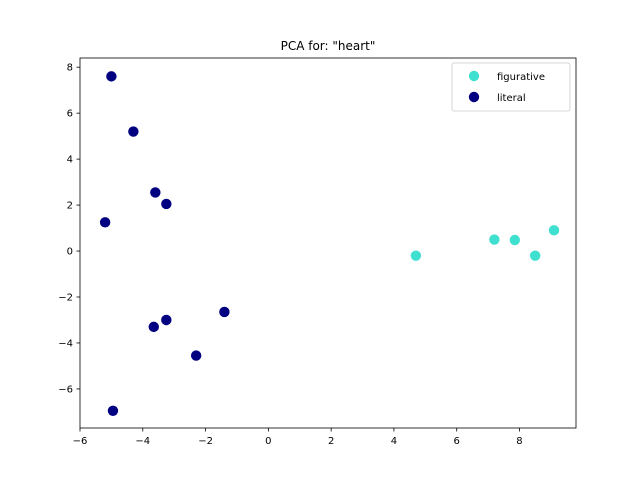  What do you see at coordinates (457, 441) in the screenshot?
I see `x-tick-label: 6` at bounding box center [457, 441].